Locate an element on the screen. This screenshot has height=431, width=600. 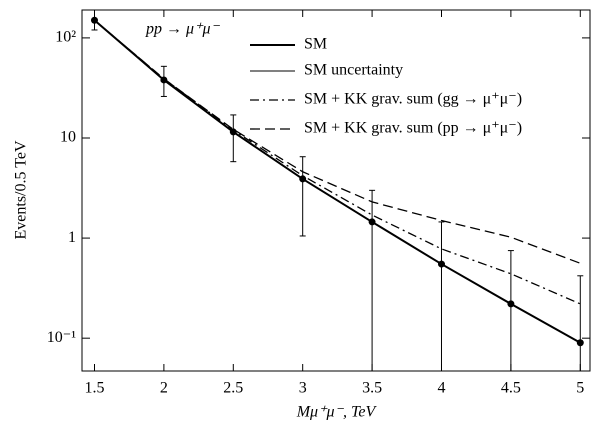
x-tick-label: 1.5 is located at coordinates (94, 388).